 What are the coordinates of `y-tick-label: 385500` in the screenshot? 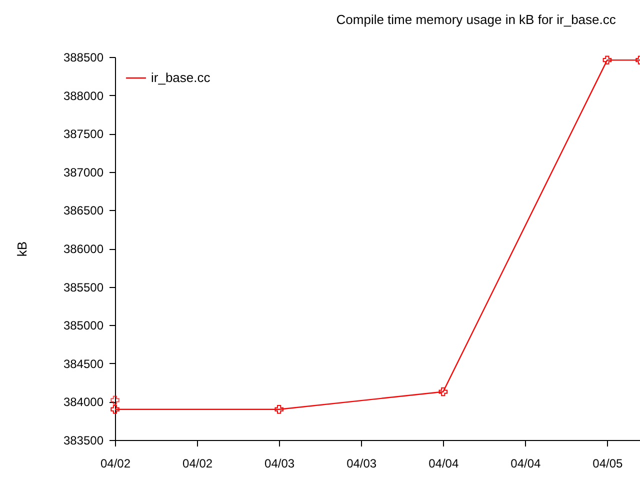 It's located at (83, 287).